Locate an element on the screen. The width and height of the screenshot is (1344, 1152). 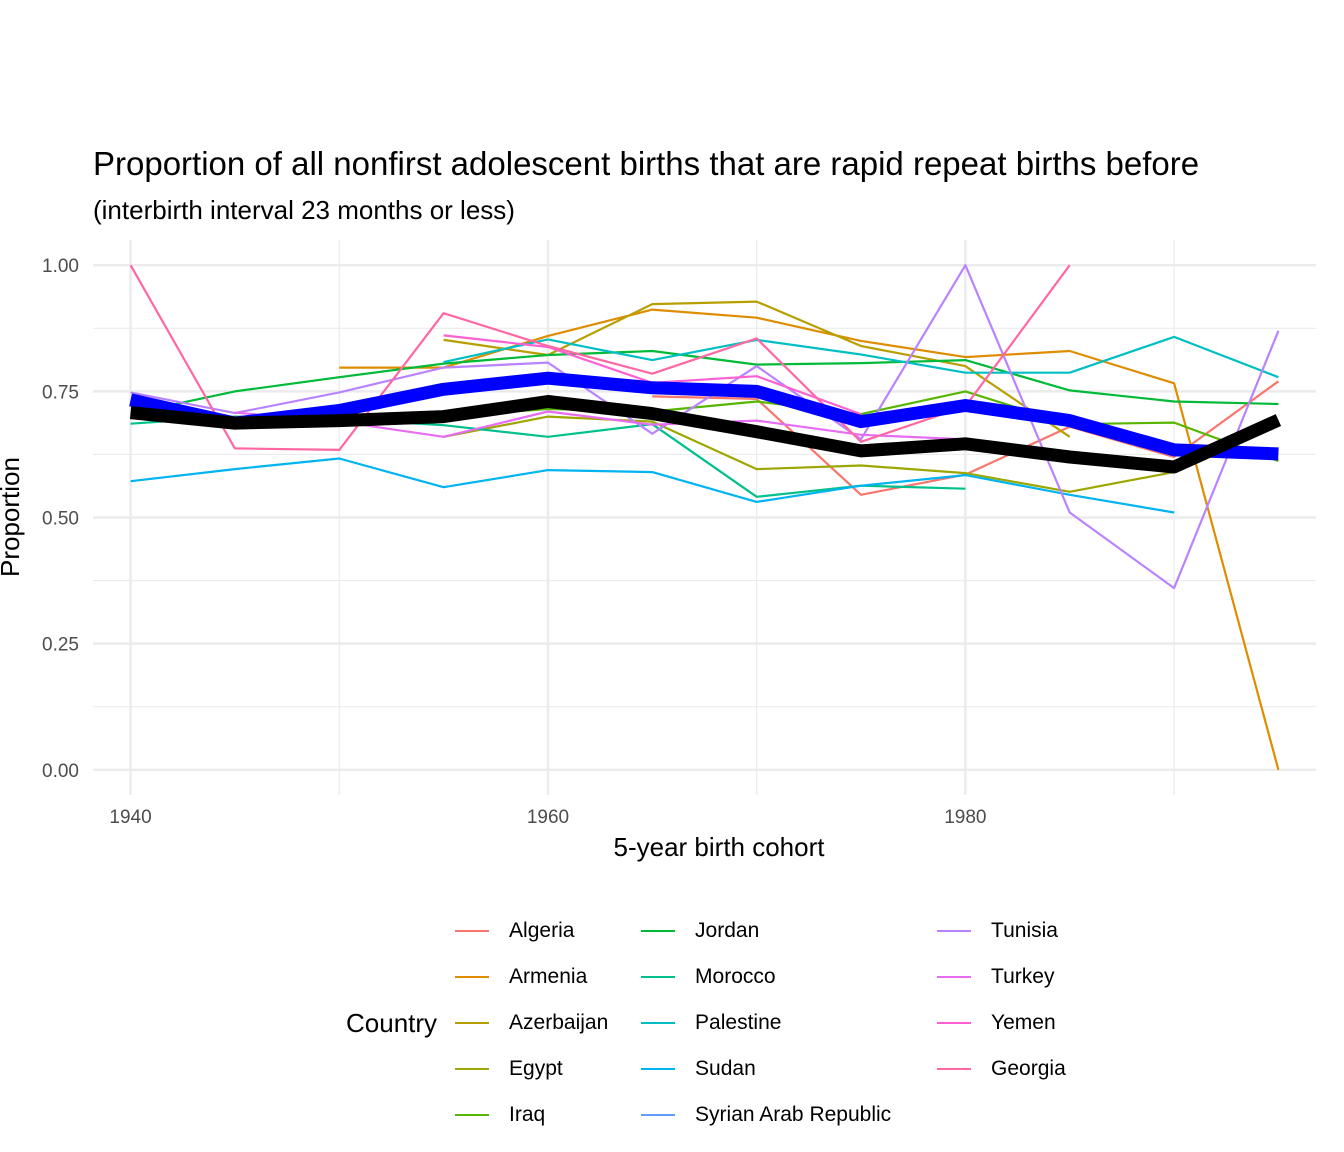
legend-label: Syrian Arab Republic is located at coordinates (793, 1114).